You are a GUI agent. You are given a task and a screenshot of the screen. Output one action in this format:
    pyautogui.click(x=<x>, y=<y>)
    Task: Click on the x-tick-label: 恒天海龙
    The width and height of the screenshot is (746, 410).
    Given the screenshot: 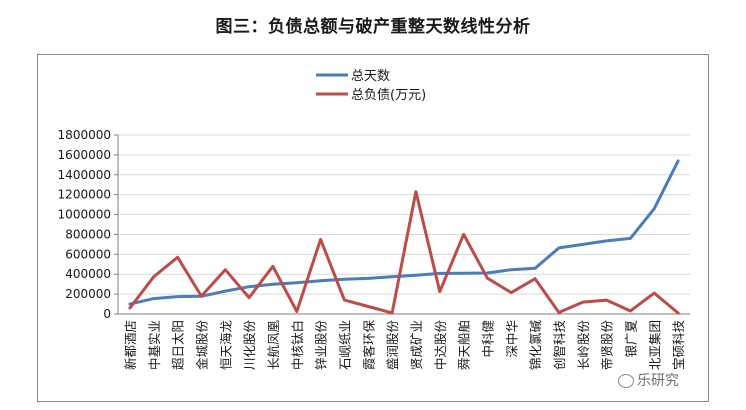 What is the action you would take?
    pyautogui.click(x=225, y=345)
    